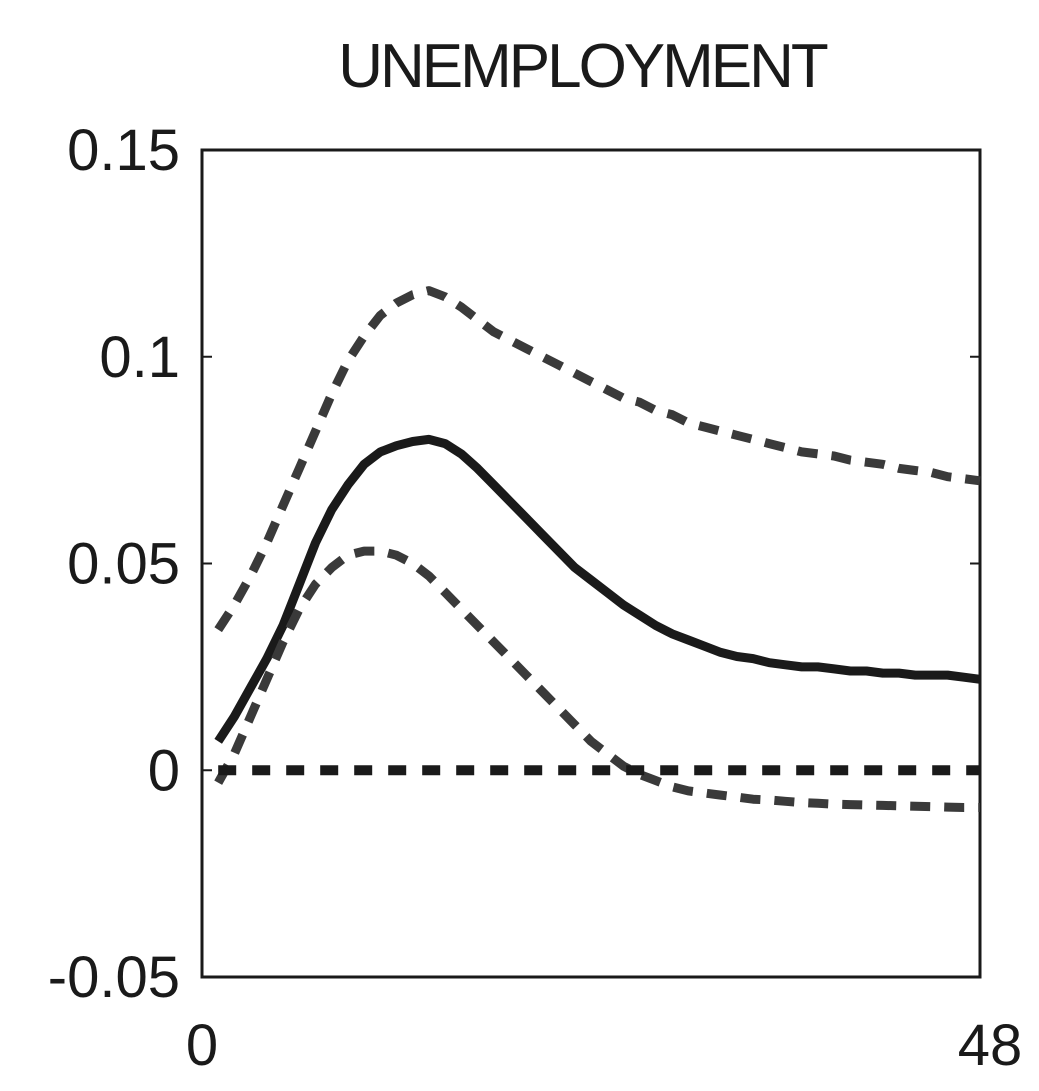 The width and height of the screenshot is (1039, 1091). What do you see at coordinates (202, 1045) in the screenshot?
I see `x-tick-label: 0` at bounding box center [202, 1045].